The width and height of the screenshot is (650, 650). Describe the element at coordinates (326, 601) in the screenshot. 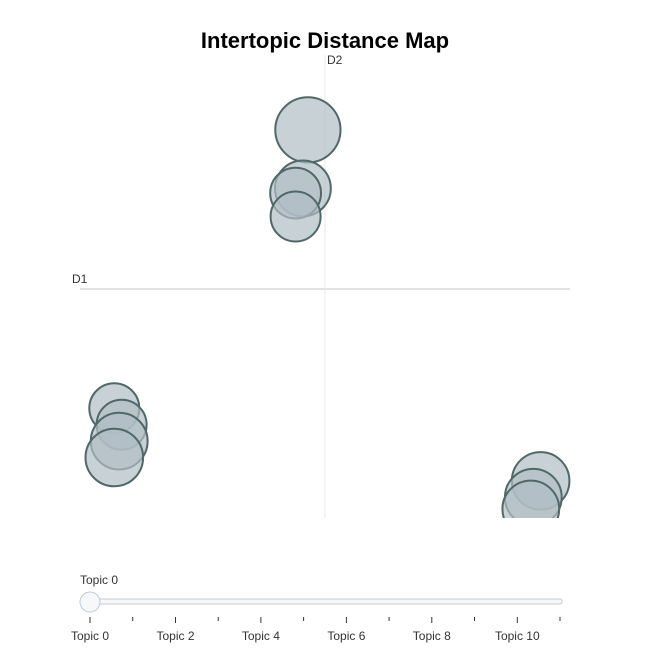

I see `slider-track` at that location.